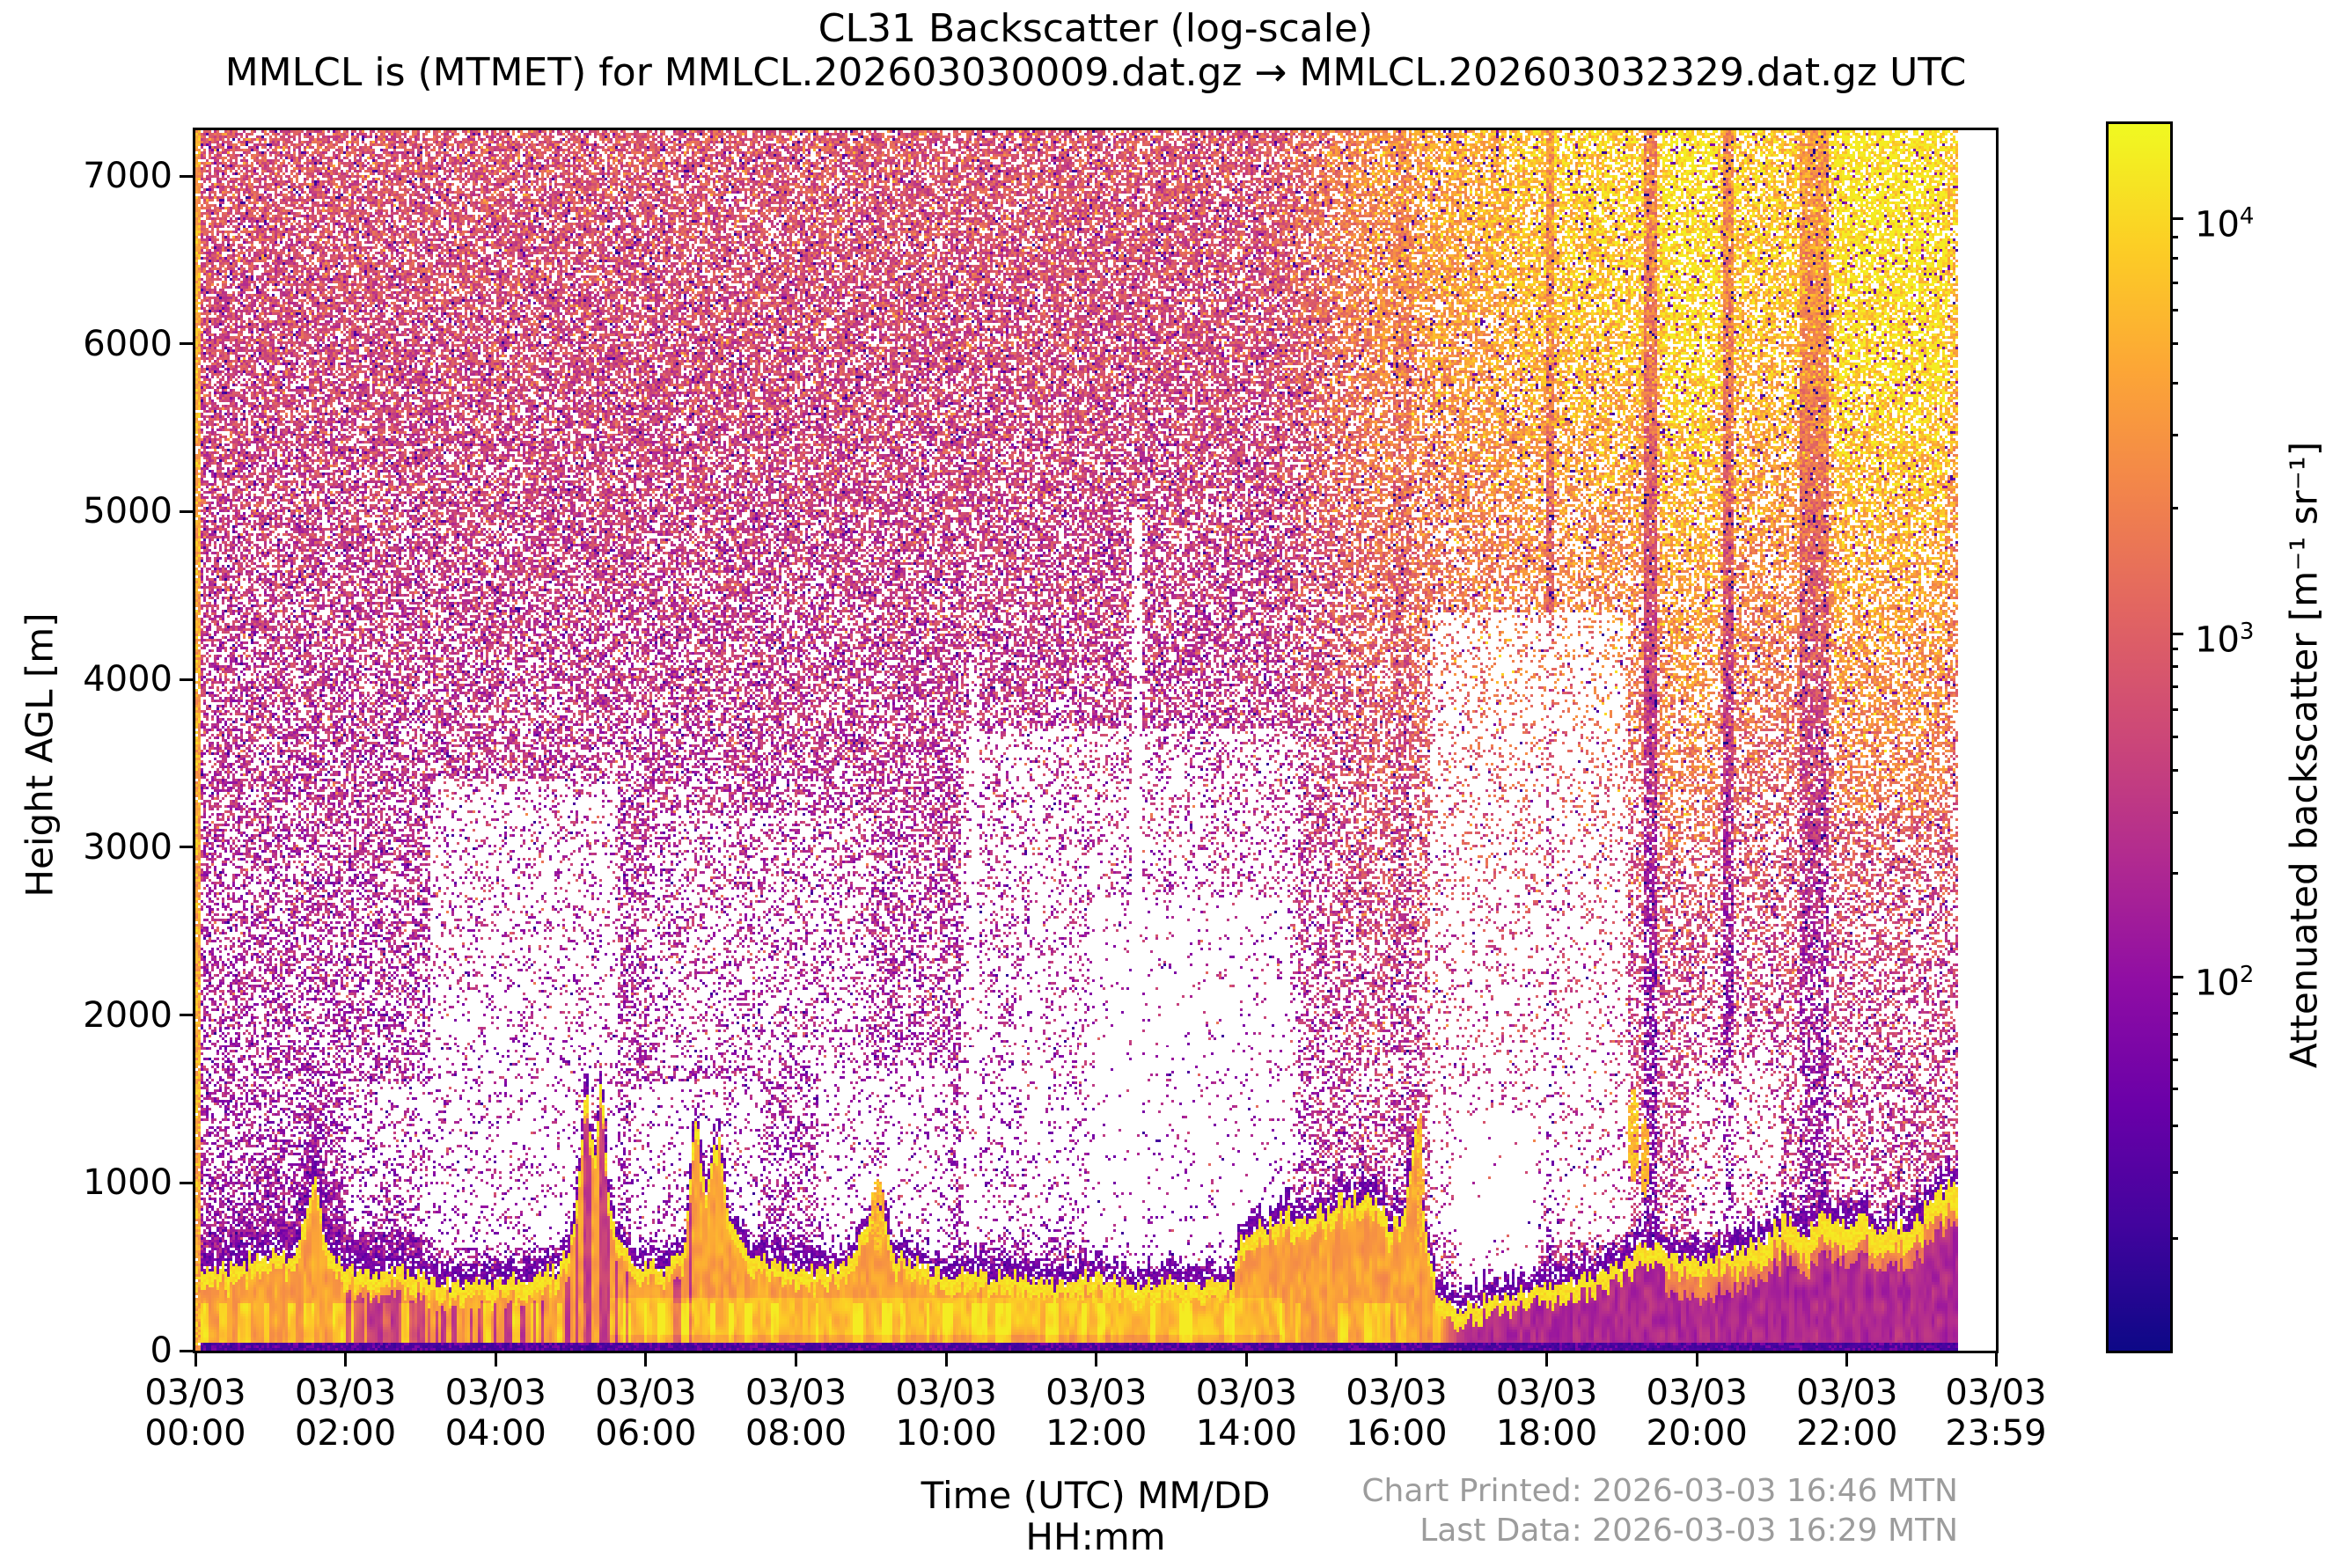 The height and width of the screenshot is (1568, 2340). Describe the element at coordinates (2225, 983) in the screenshot. I see `colorbar-tick-label: 10²` at that location.